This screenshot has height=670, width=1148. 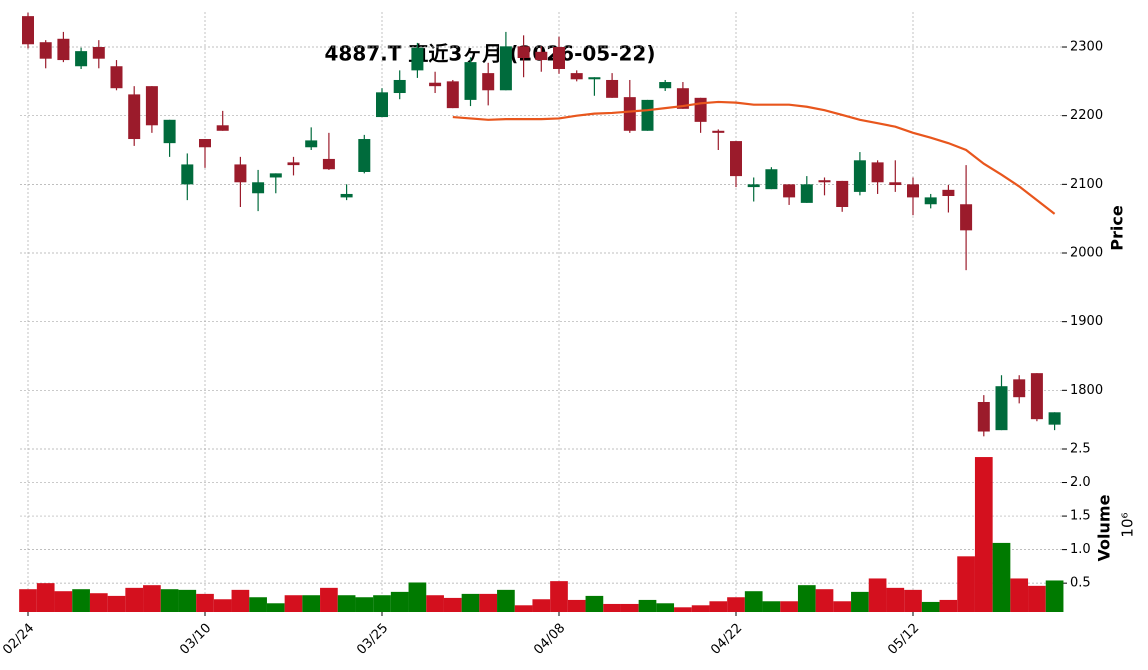 What do you see at coordinates (1086, 47) in the screenshot?
I see `y-tick-label: 2300` at bounding box center [1086, 47].